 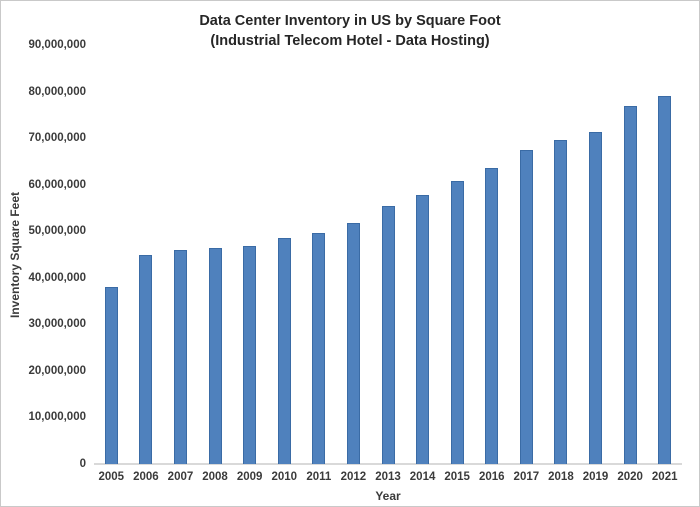 I want to click on bar-2014, so click(x=423, y=329).